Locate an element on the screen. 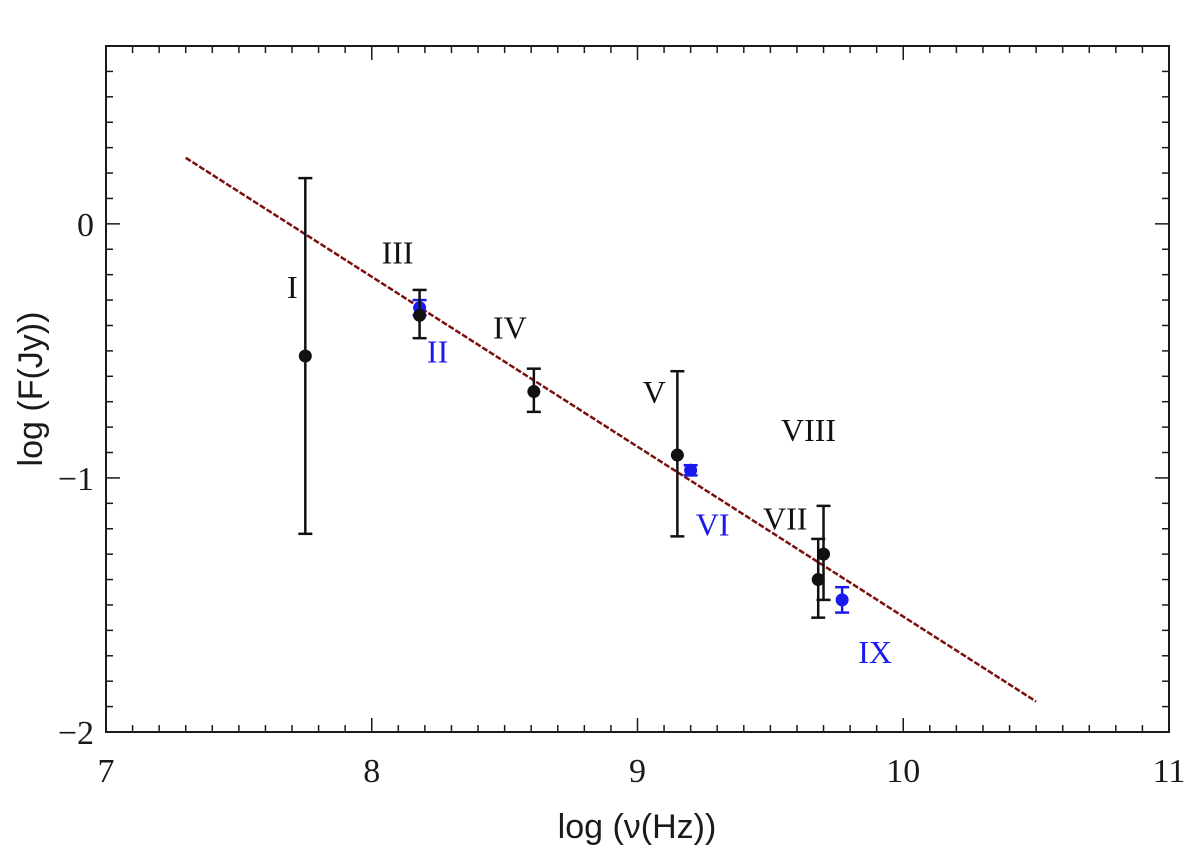 This screenshot has width=1200, height=851. point-label: I is located at coordinates (292, 287).